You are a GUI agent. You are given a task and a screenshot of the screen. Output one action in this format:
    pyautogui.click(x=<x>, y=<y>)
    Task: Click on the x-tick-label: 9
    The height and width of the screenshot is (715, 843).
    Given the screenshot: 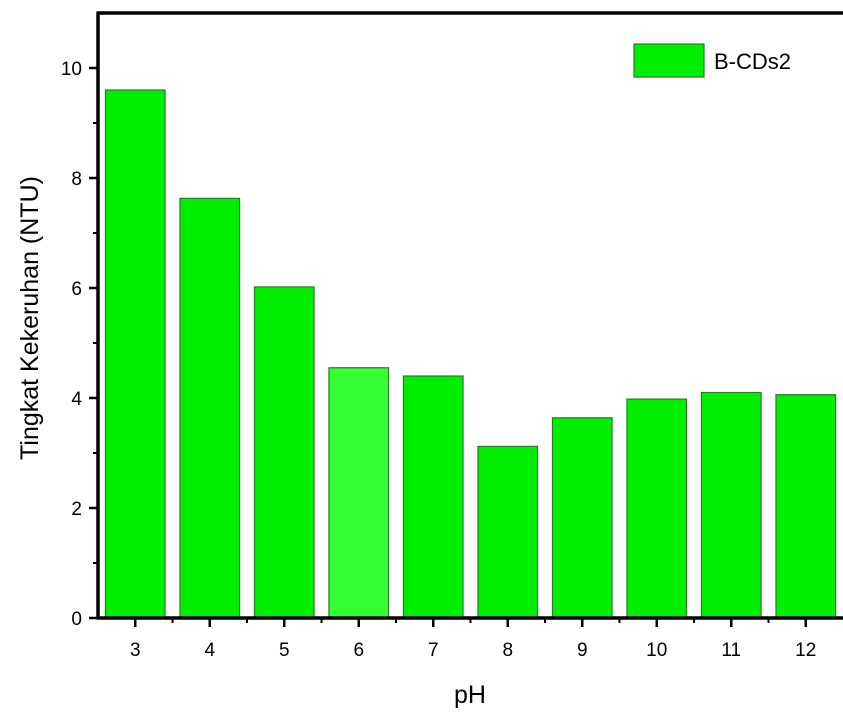 What is the action you would take?
    pyautogui.click(x=582, y=650)
    